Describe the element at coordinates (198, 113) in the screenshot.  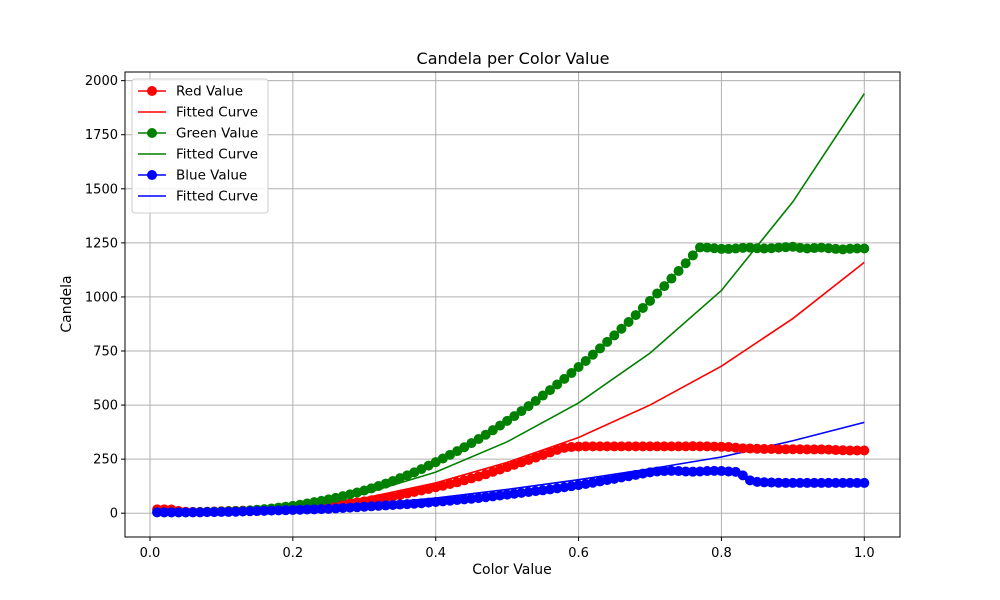
I see `legend-item-1: Fitted Curve` at that location.